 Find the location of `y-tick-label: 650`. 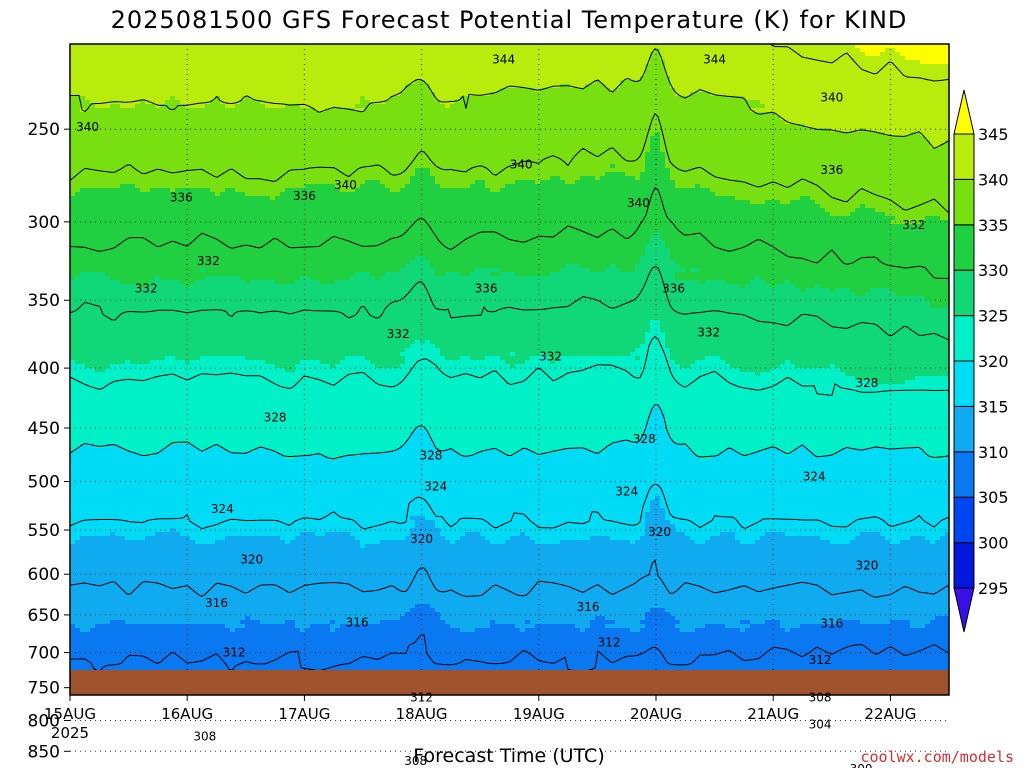

y-tick-label: 650 is located at coordinates (44, 616).